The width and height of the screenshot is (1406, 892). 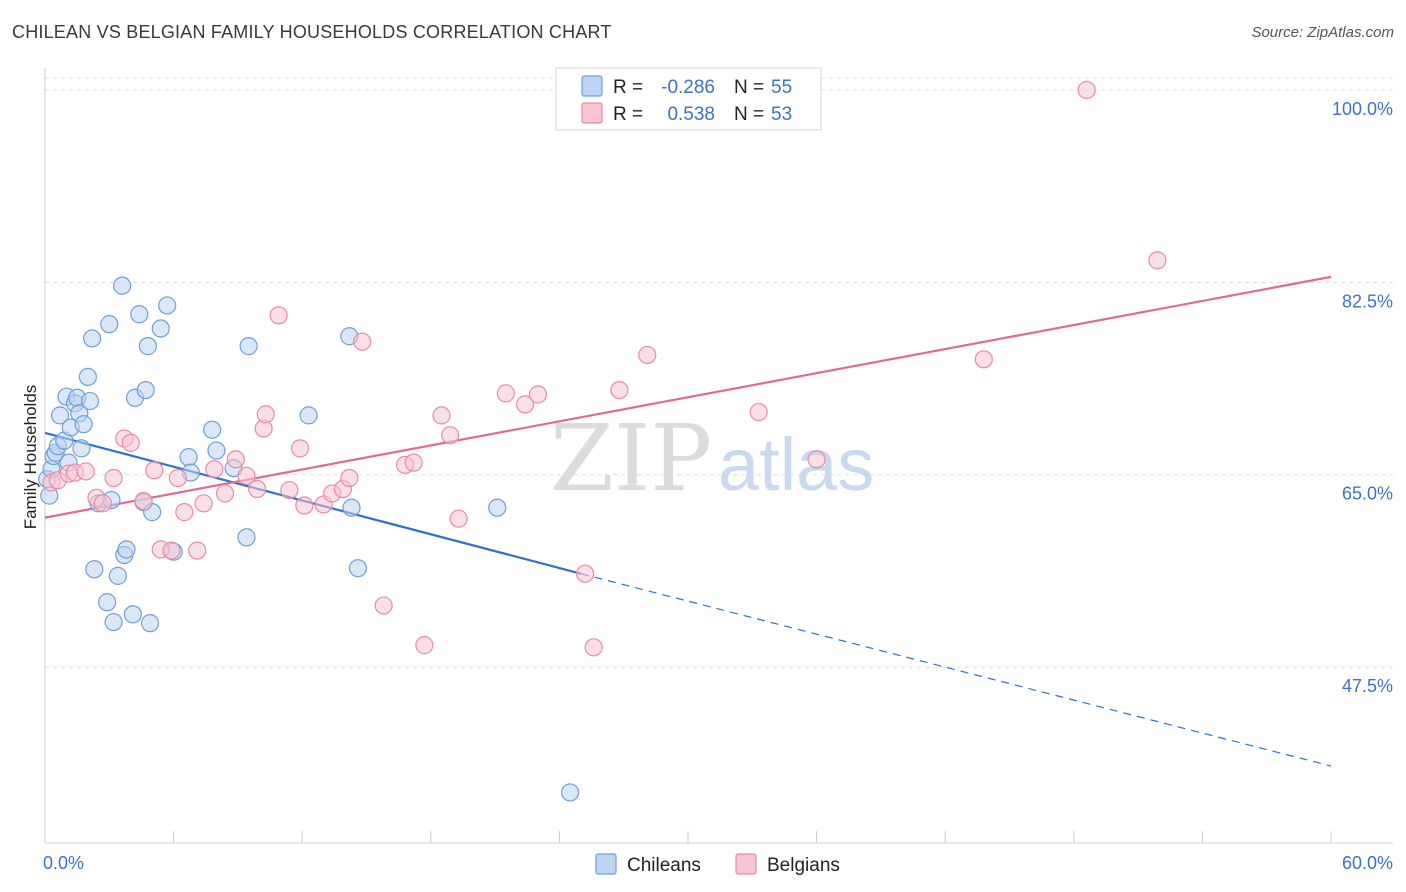 What do you see at coordinates (1322, 32) in the screenshot?
I see `source-label: Source: ZipAtlas.com` at bounding box center [1322, 32].